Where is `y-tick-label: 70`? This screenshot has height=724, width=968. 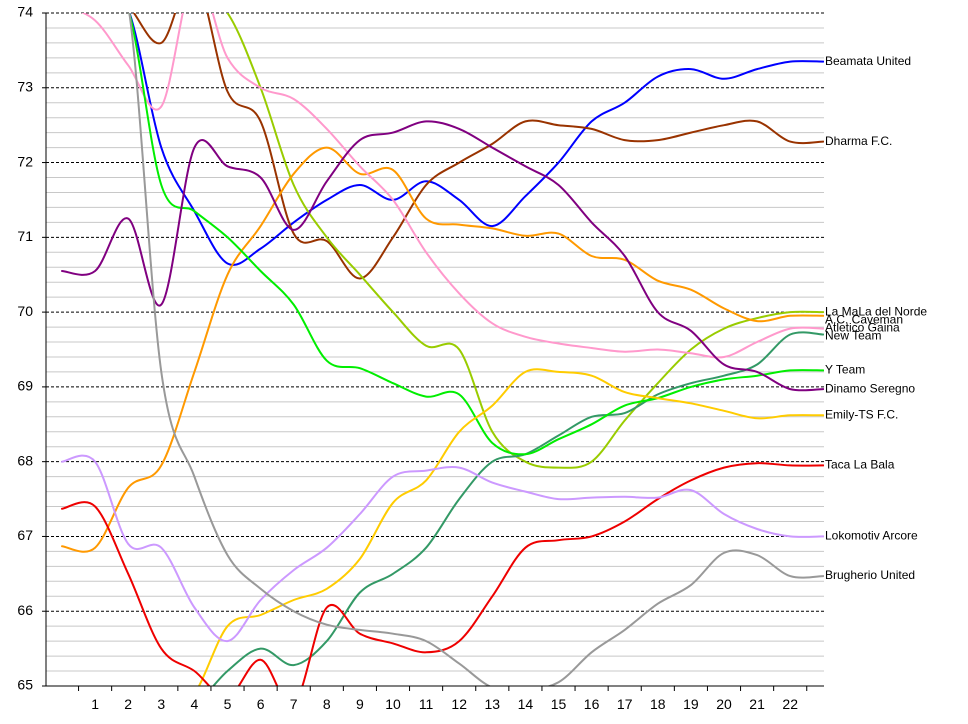
y-tick-label: 70 is located at coordinates (25, 311).